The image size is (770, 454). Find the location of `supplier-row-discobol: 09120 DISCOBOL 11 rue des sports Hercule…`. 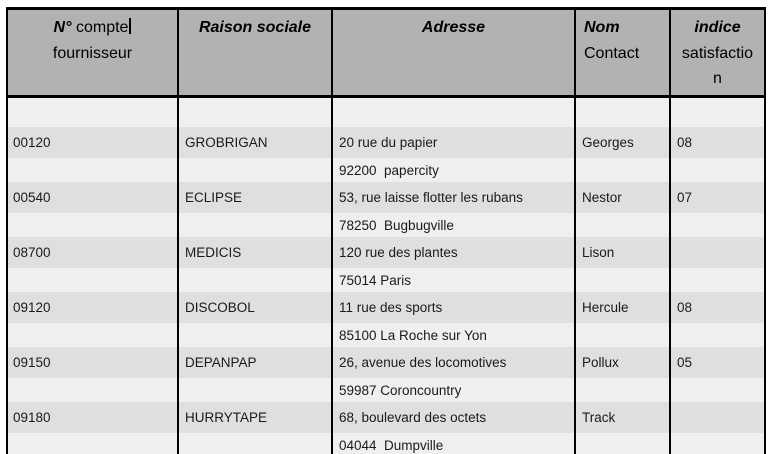

supplier-row-discobol: 09120 DISCOBOL 11 rue des sports Hercule… is located at coordinates (386, 307).